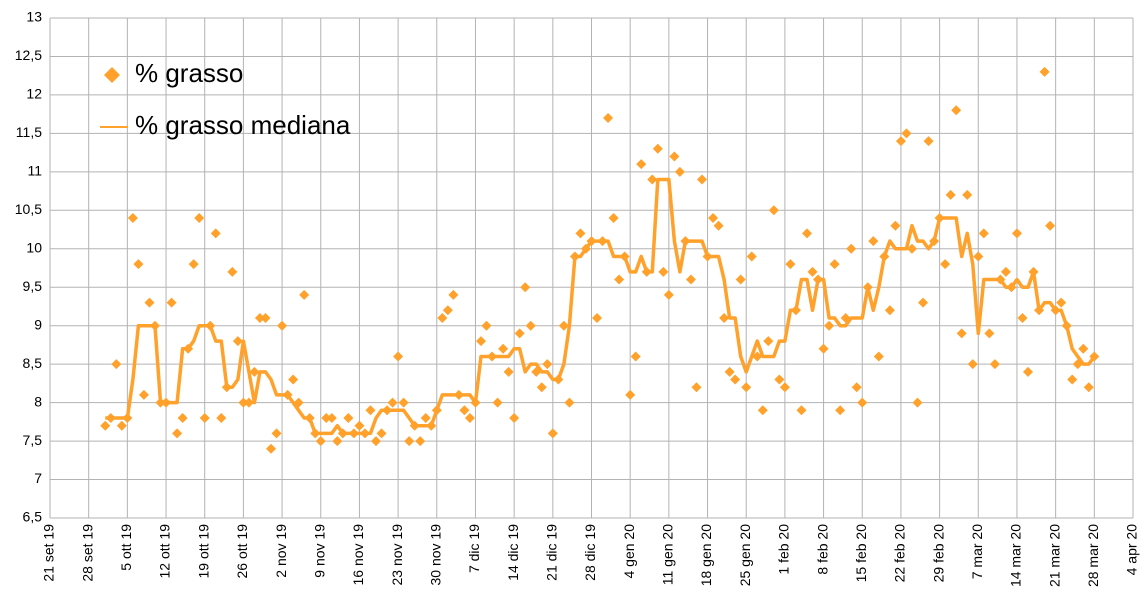 The height and width of the screenshot is (605, 1146). I want to click on x-tick-label: 14 mar 20, so click(1016, 555).